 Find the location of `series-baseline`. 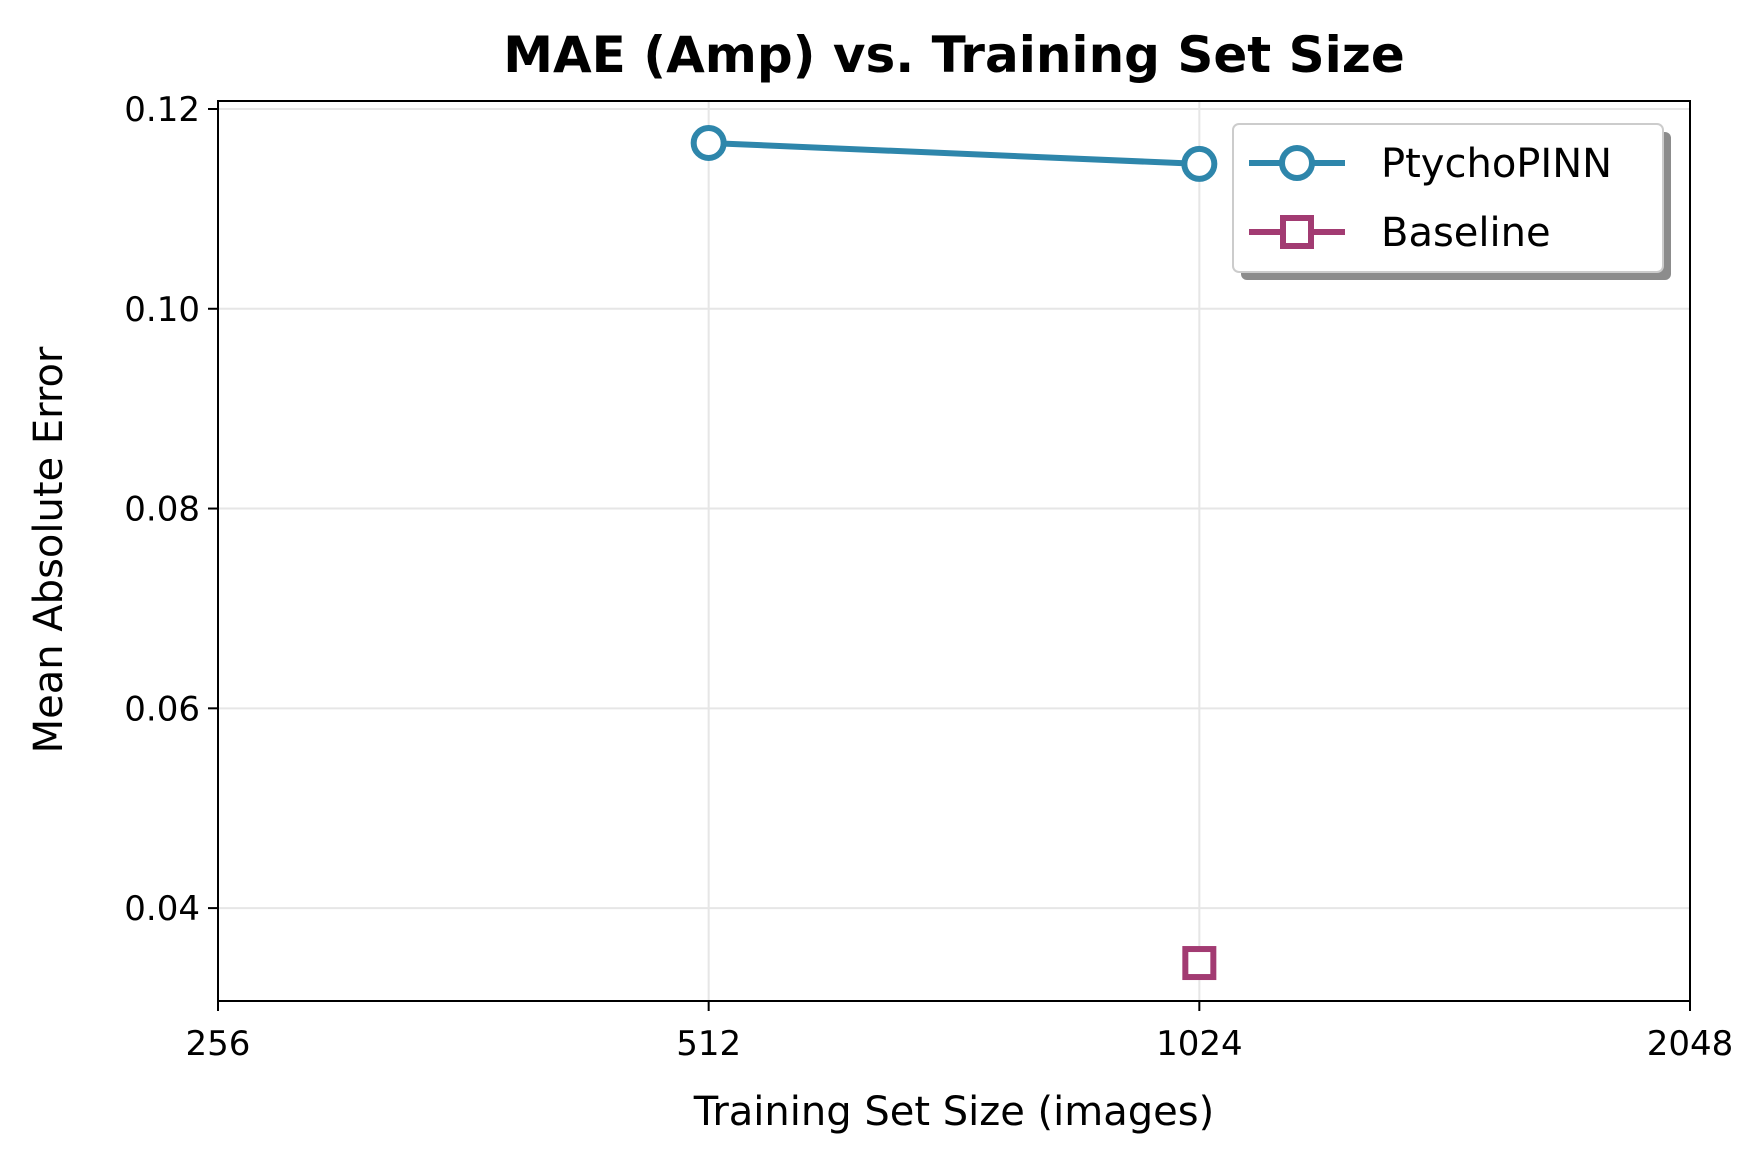

series-baseline is located at coordinates (1199, 963).